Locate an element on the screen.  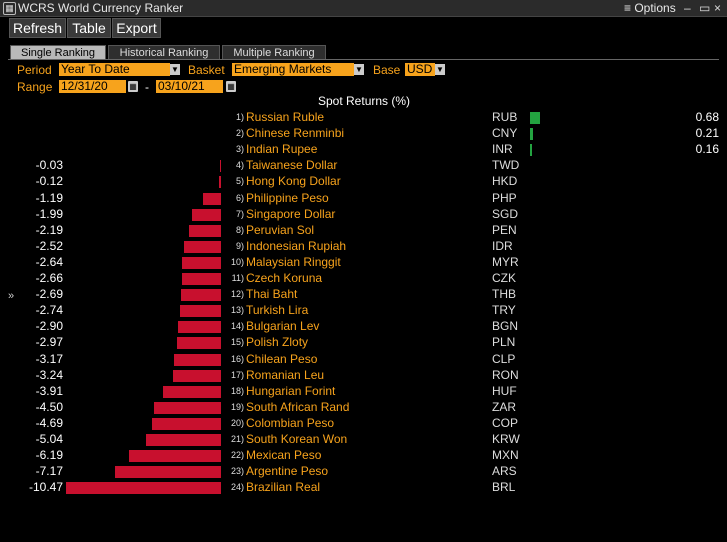
currency-code: PHP is located at coordinates (504, 197).